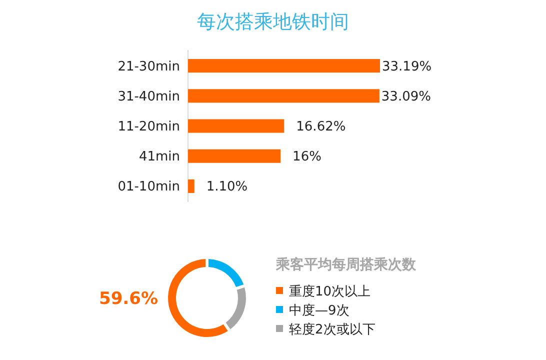 The image size is (546, 360). Describe the element at coordinates (227, 187) in the screenshot. I see `data-label: 1.10%` at that location.